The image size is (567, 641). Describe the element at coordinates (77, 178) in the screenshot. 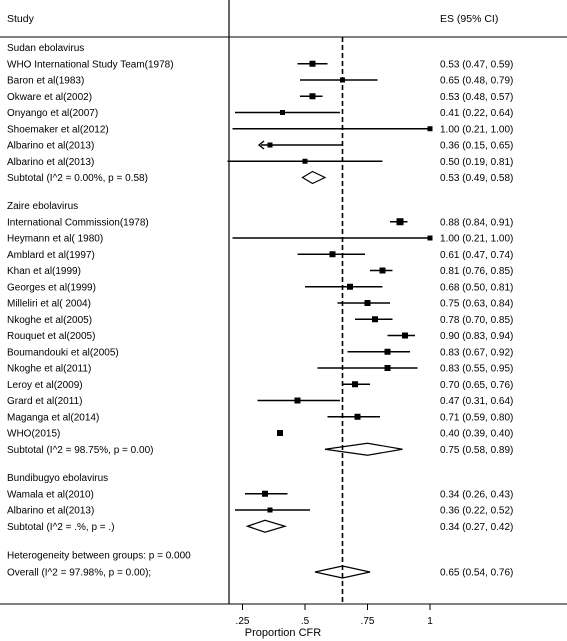

I see `subtotal-label: Subtotal (I^2 = 0.00%, p = 0.58)` at that location.